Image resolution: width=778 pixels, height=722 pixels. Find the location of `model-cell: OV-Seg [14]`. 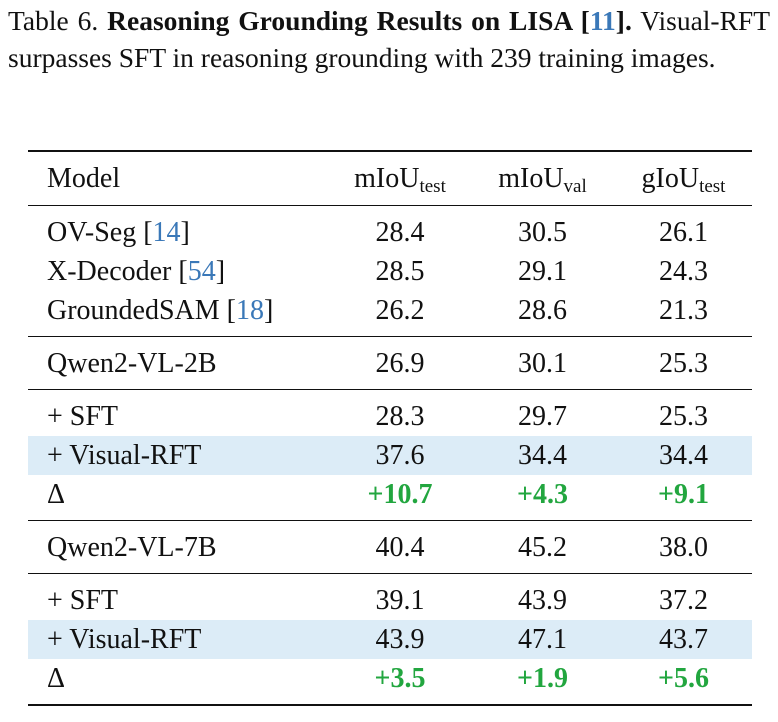

model-cell: OV-Seg [14] is located at coordinates (179, 229).